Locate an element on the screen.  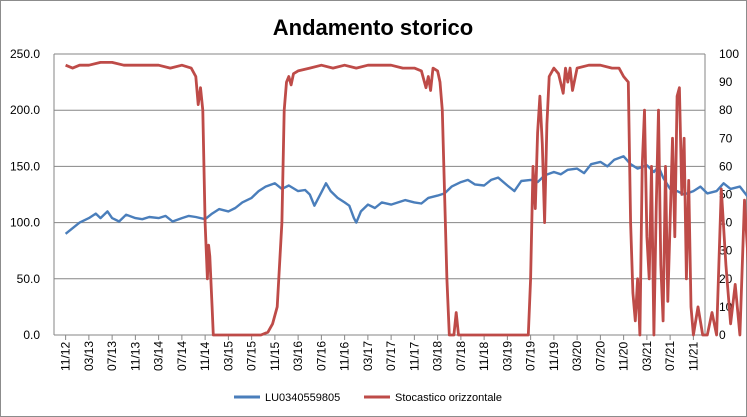
legend-label: LU0340559805 is located at coordinates (302, 398).